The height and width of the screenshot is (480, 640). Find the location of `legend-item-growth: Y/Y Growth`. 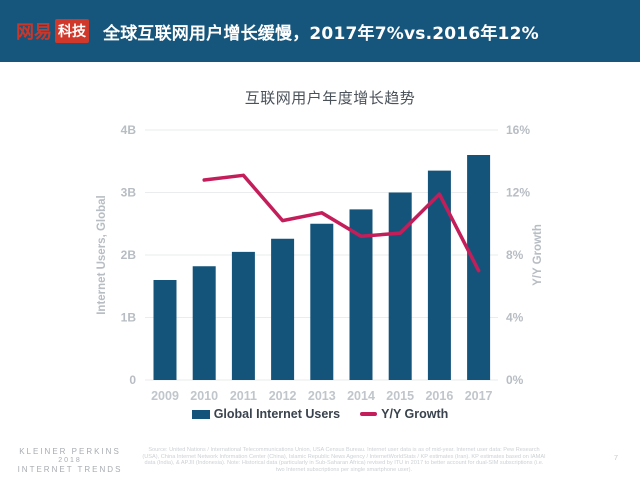

legend-item-growth: Y/Y Growth is located at coordinates (404, 414).